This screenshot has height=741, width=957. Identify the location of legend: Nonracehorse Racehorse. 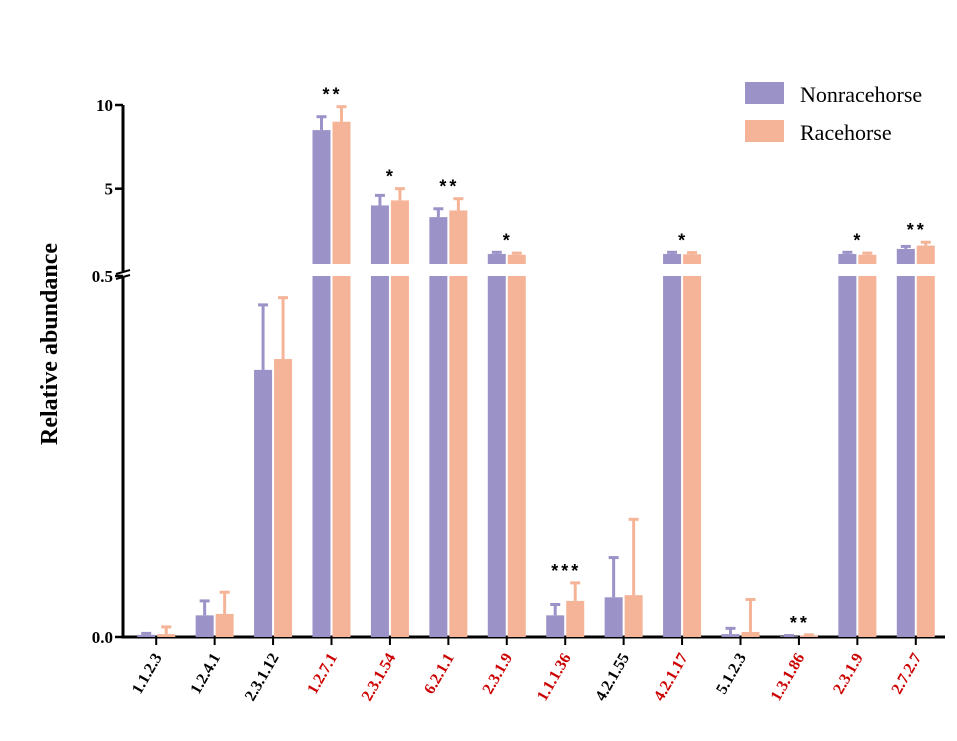
(833, 113).